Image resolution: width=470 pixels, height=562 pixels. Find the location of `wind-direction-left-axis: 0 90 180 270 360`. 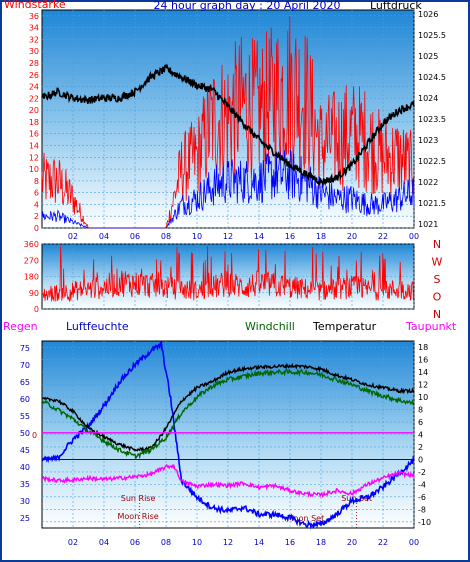

wind-direction-left-axis: 0 90 180 270 360 is located at coordinates (31, 277).